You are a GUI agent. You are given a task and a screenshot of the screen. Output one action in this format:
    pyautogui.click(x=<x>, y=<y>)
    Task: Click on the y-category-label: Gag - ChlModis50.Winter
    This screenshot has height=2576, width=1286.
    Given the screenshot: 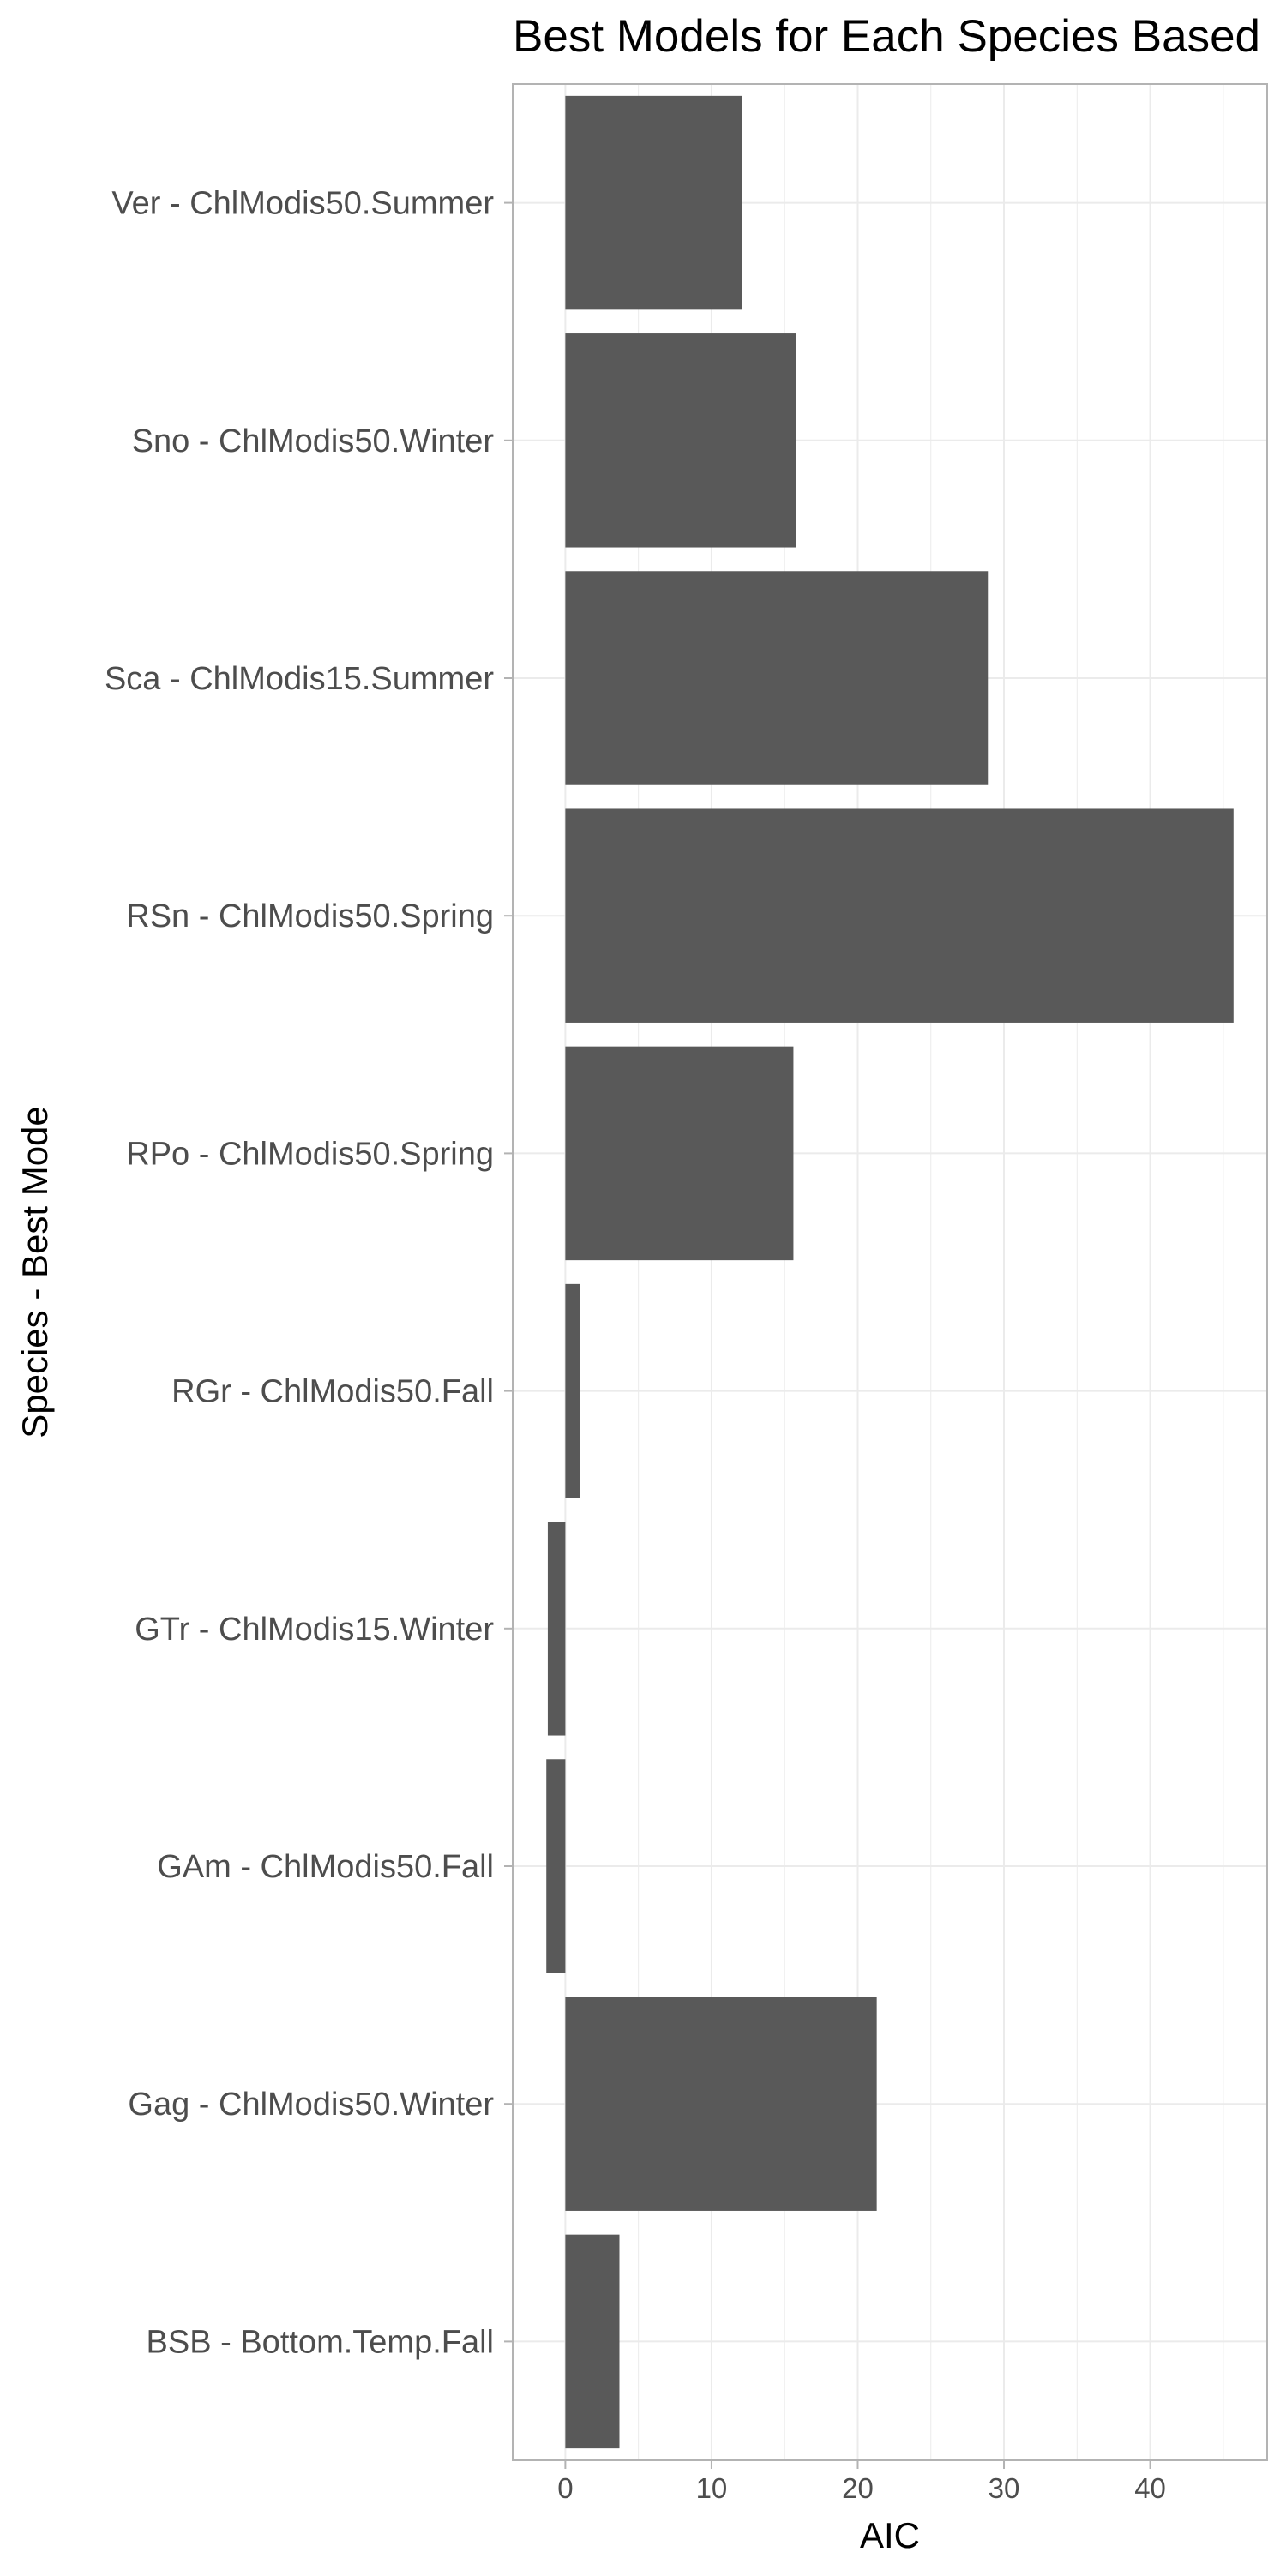 What is the action you would take?
    pyautogui.click(x=311, y=2105)
    